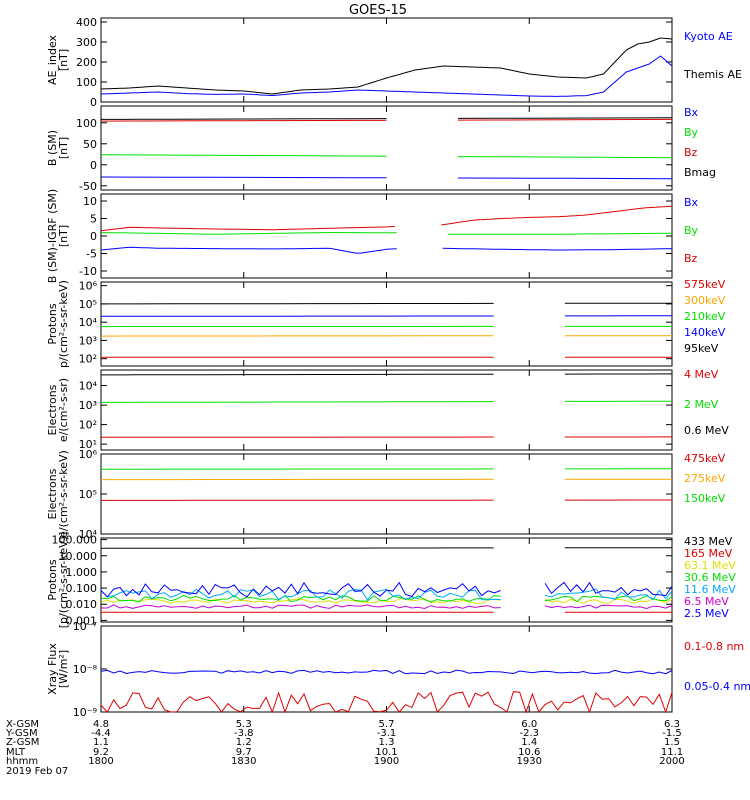  Describe the element at coordinates (714, 646) in the screenshot. I see `legend-entry: 0.1-0.8 nm` at that location.